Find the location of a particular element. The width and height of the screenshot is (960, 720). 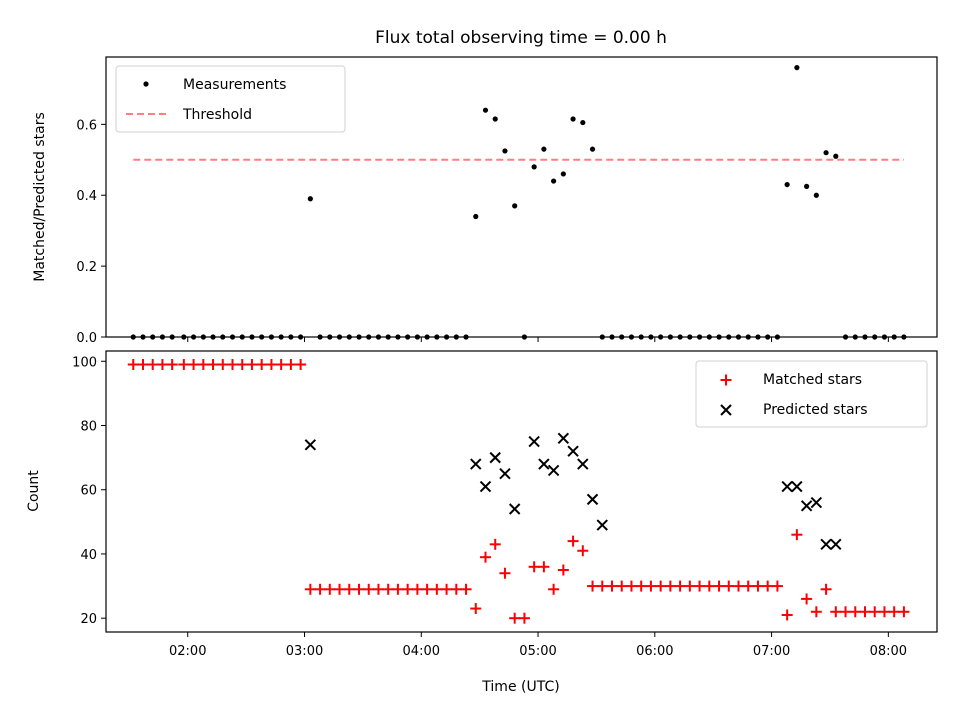

bottom-y-ticks: 20 40 60 80 100 is located at coordinates (89, 491).